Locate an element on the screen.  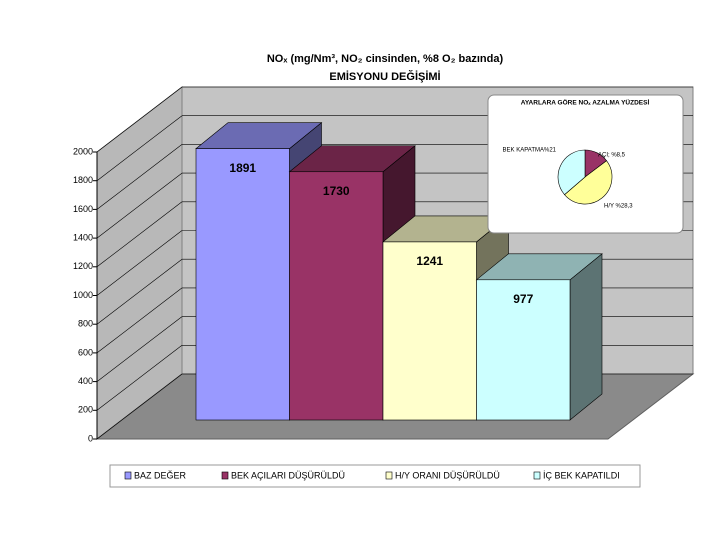
pie-label: AÇI; %8,5 is located at coordinates (612, 156).